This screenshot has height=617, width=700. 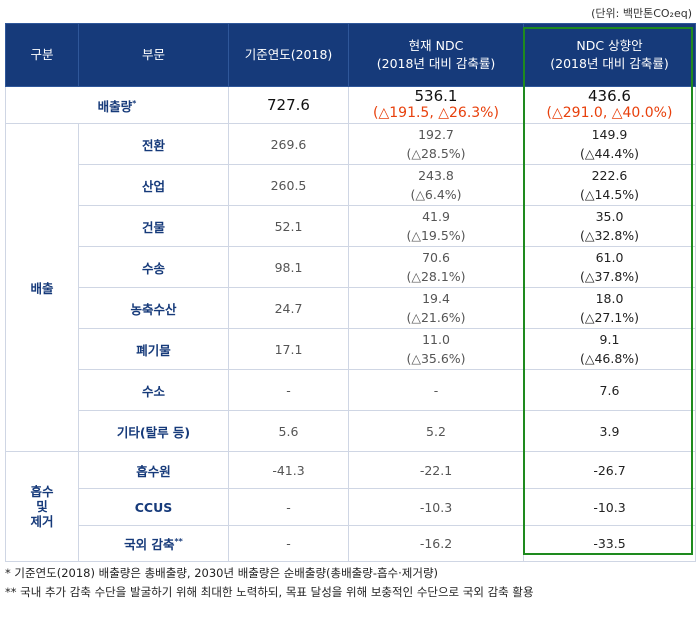 I want to click on raised-value: 35.0, so click(x=609, y=216).